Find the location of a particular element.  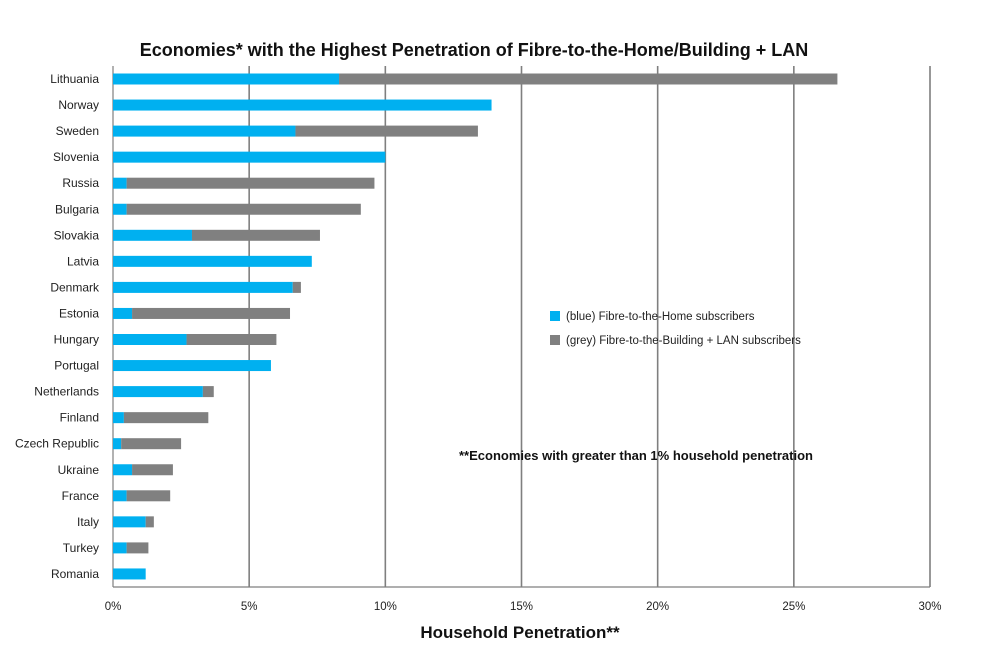

legend-label-fibre-home: (blue) Fibre-to-the-Home subscribers is located at coordinates (660, 317).